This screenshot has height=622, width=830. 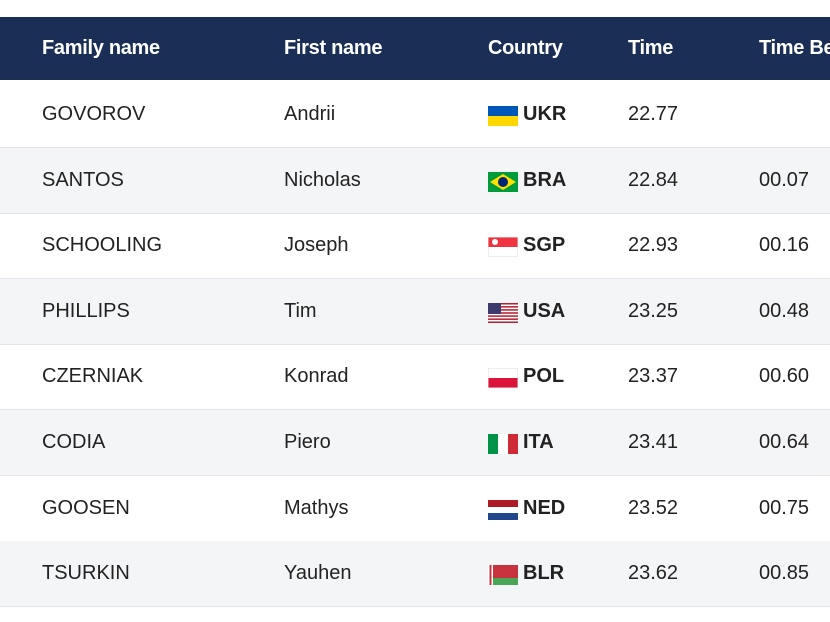 I want to click on family-name: TSURKIN, so click(x=86, y=573).